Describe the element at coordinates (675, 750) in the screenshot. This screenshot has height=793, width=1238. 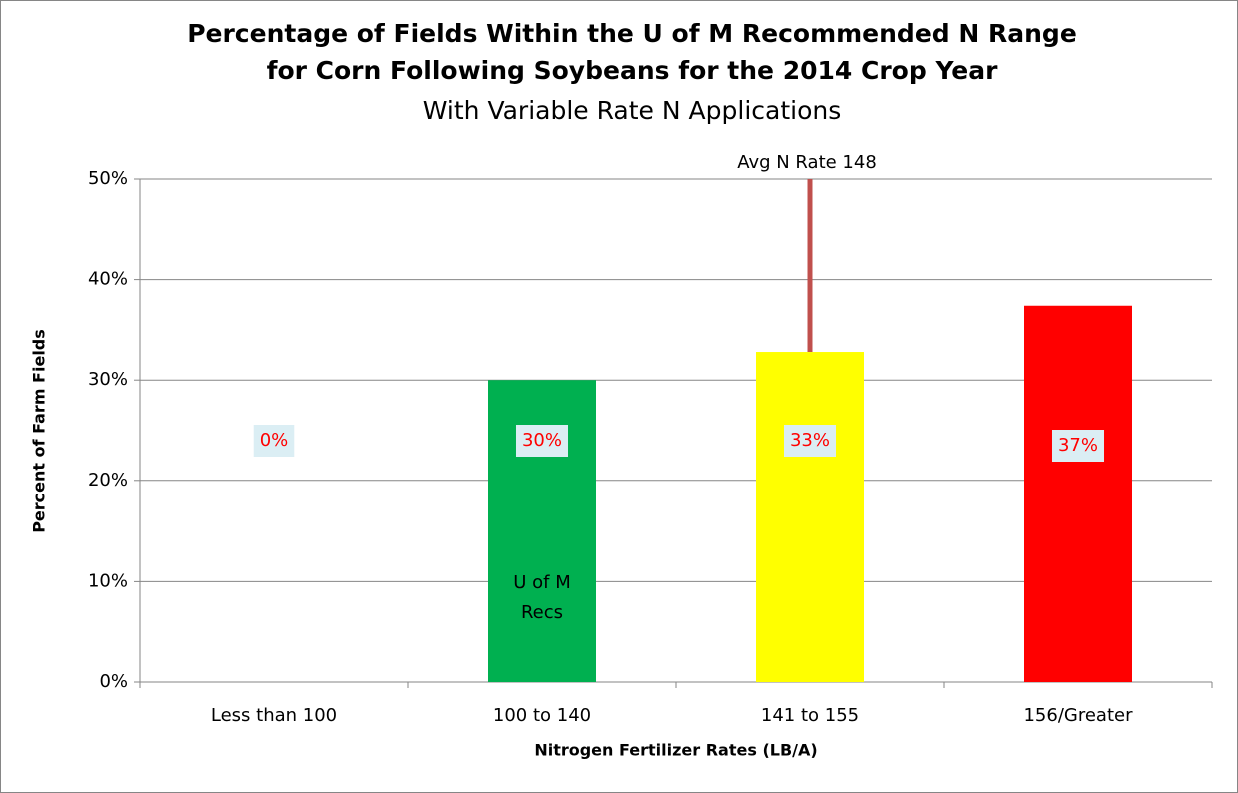
I see `x-axis-label: Nitrogen Fertilizer Rates (LB/A)` at that location.